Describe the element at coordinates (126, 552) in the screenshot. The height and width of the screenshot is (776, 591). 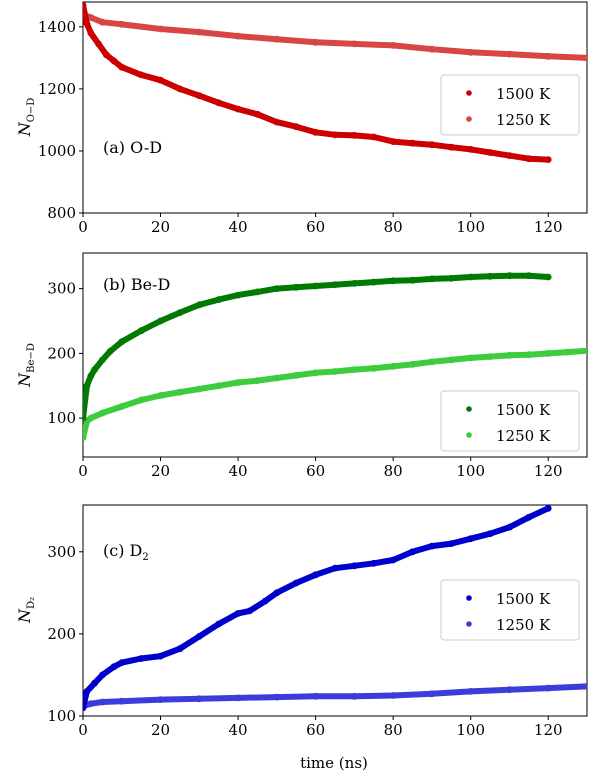
I see `panel-d2-annotation: (c) D2` at that location.